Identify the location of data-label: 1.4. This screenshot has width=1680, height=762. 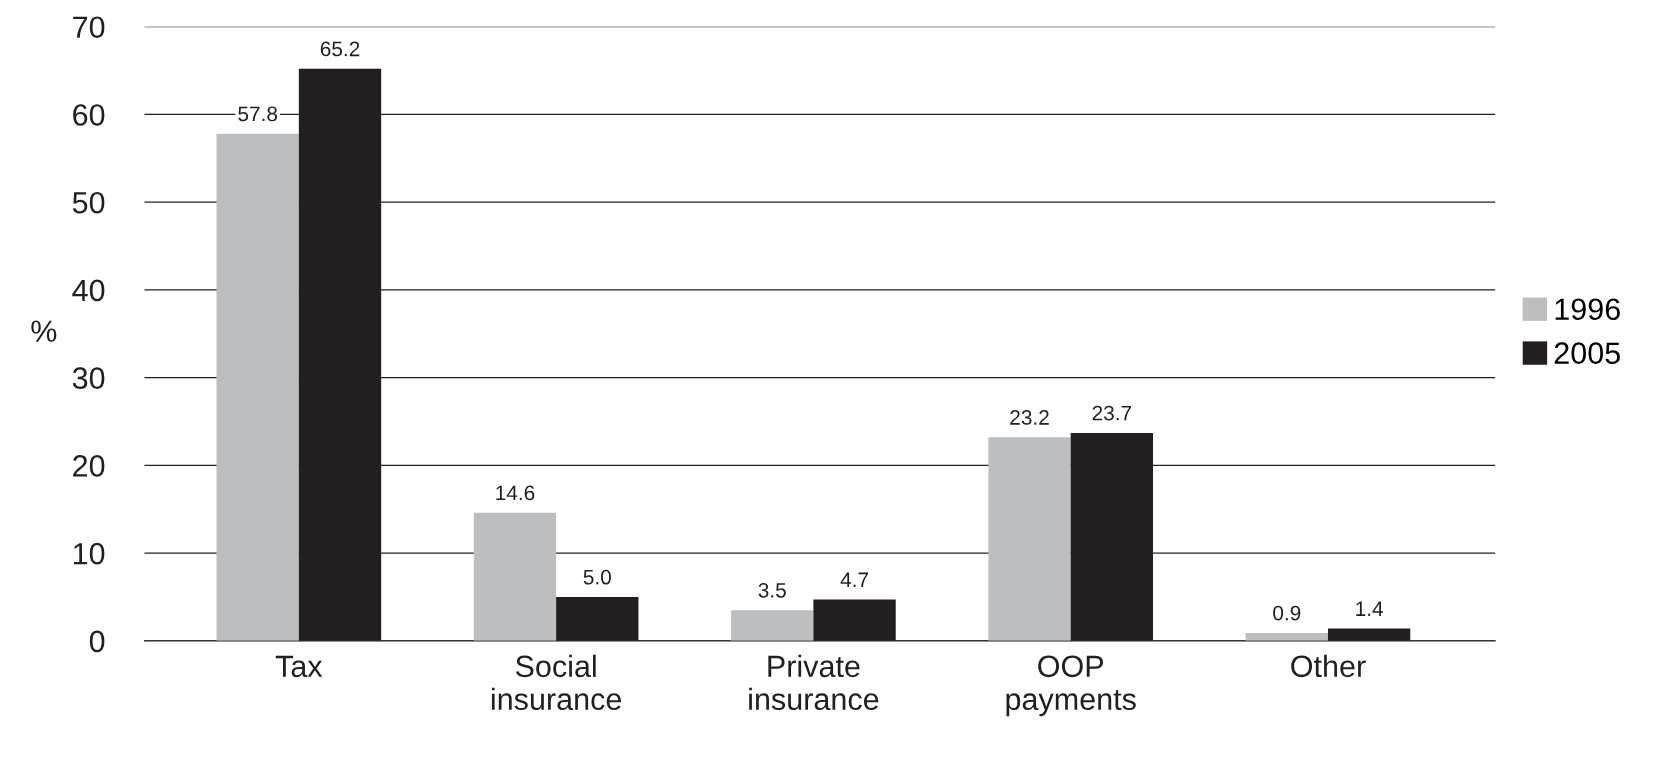
(1369, 608).